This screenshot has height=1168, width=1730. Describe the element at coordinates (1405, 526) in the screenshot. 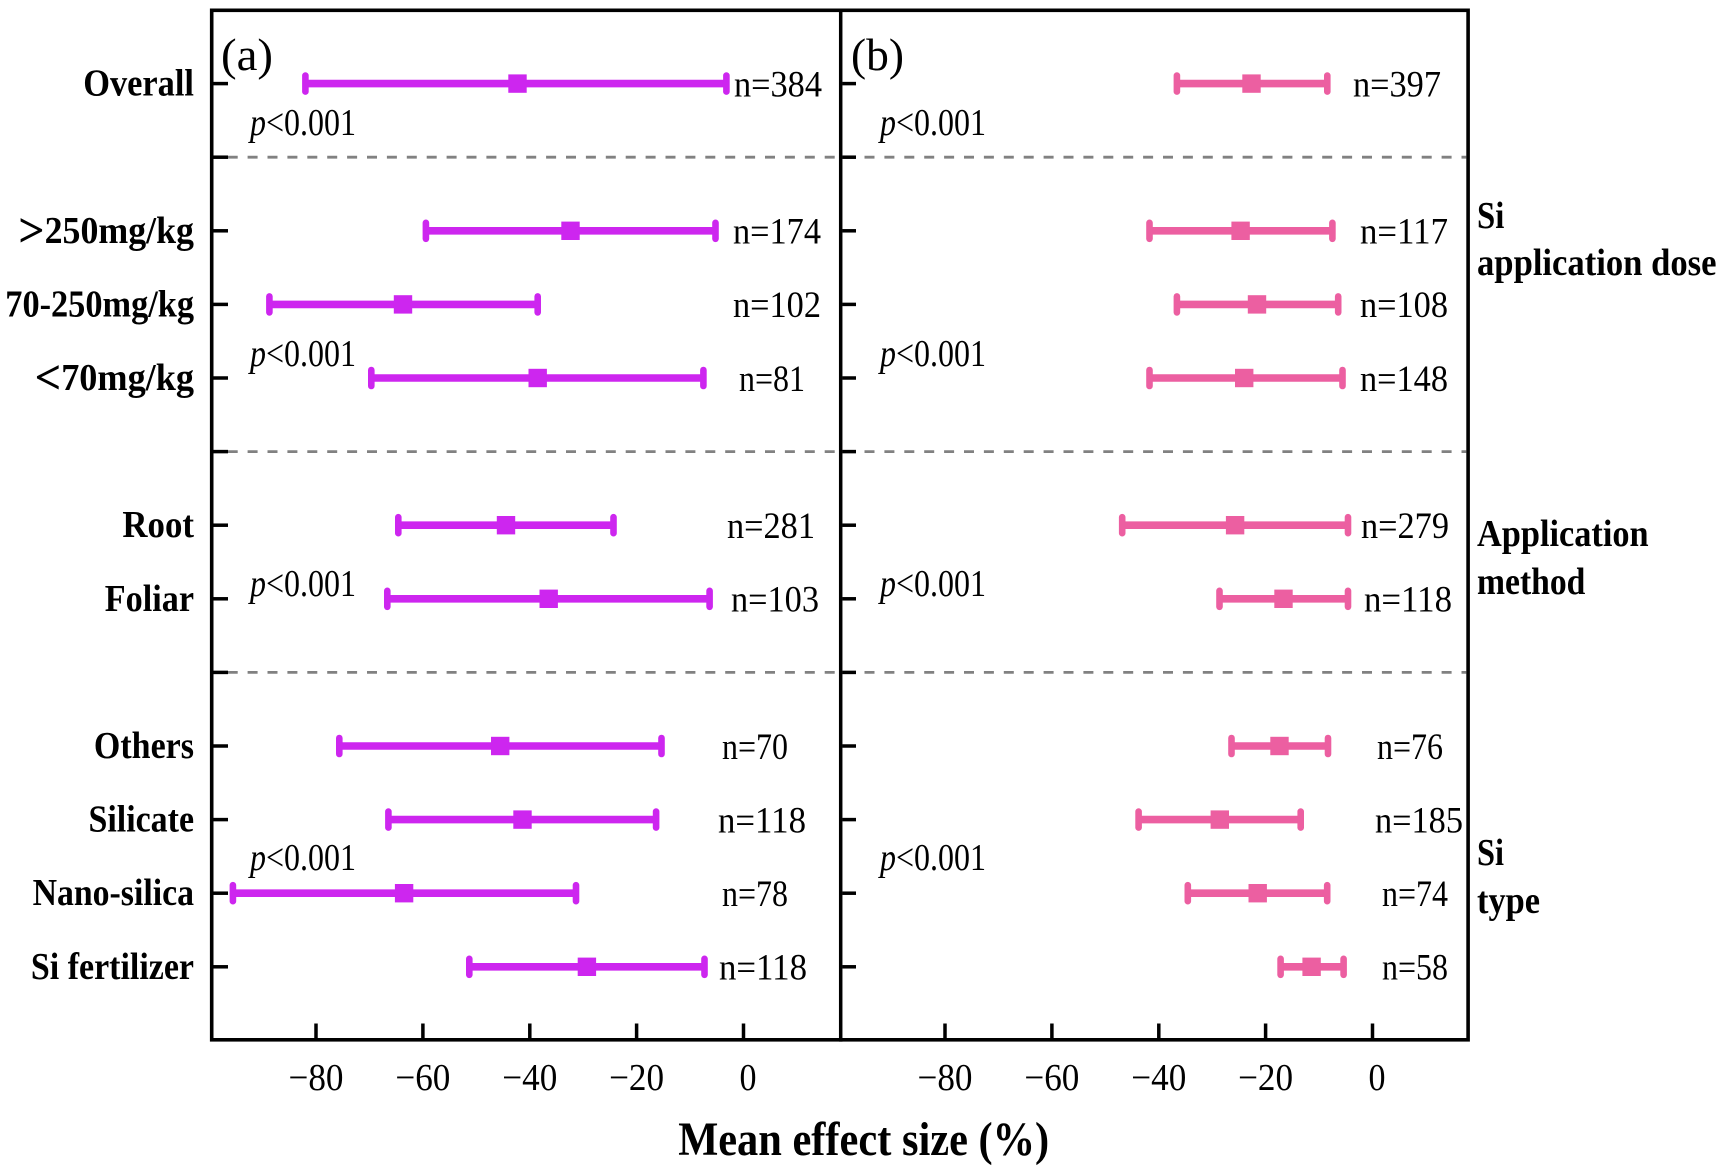

I see `svg-text: n=279` at that location.